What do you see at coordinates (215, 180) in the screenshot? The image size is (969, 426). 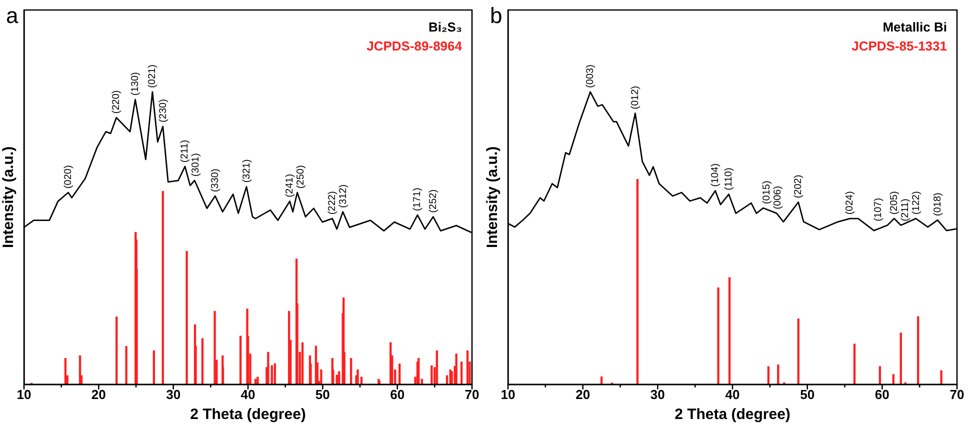 I see `annotation: (330)` at bounding box center [215, 180].